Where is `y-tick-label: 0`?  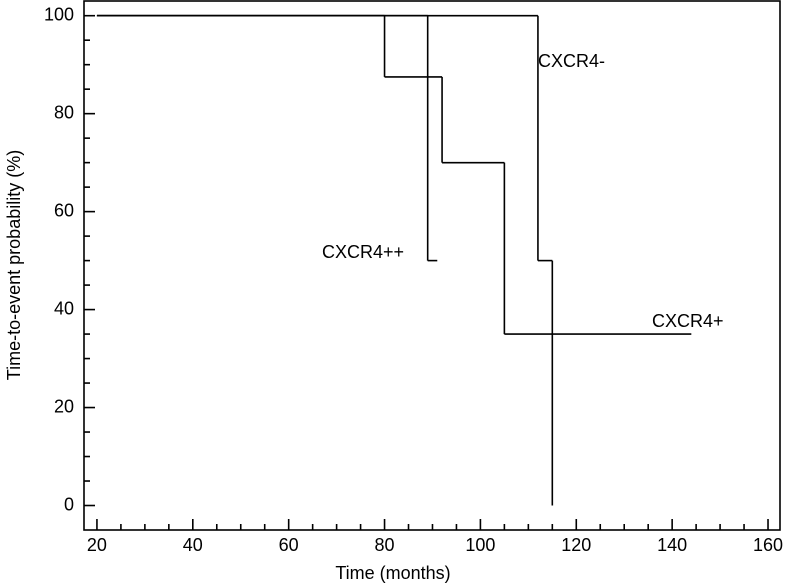
y-tick-label: 0 is located at coordinates (69, 504).